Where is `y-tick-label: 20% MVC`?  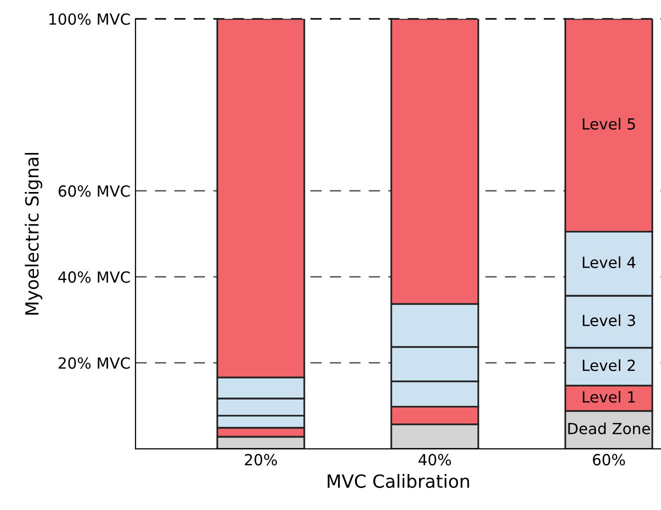 y-tick-label: 20% MVC is located at coordinates (94, 363).